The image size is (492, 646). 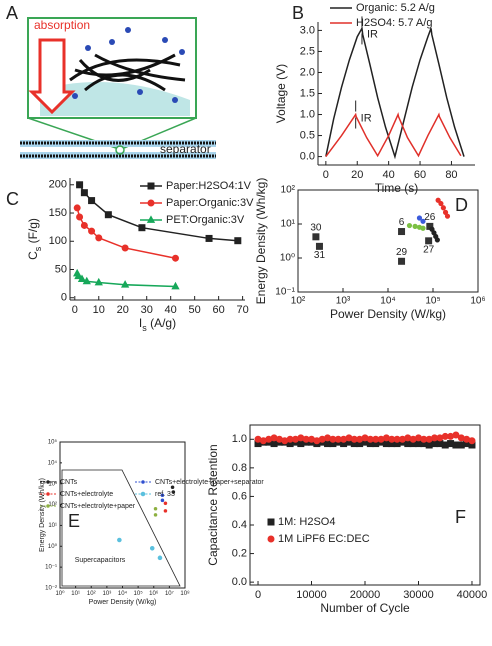 What do you see at coordinates (185, 593) in the screenshot?
I see `x-tick-label: 10⁸` at bounding box center [185, 593].